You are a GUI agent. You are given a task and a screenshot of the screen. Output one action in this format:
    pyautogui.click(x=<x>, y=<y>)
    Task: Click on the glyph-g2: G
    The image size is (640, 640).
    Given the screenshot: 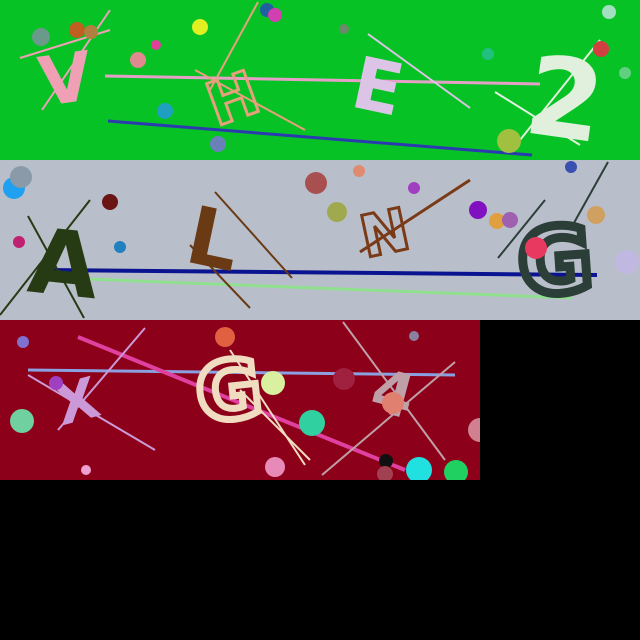 What is the action you would take?
    pyautogui.click(x=228, y=390)
    